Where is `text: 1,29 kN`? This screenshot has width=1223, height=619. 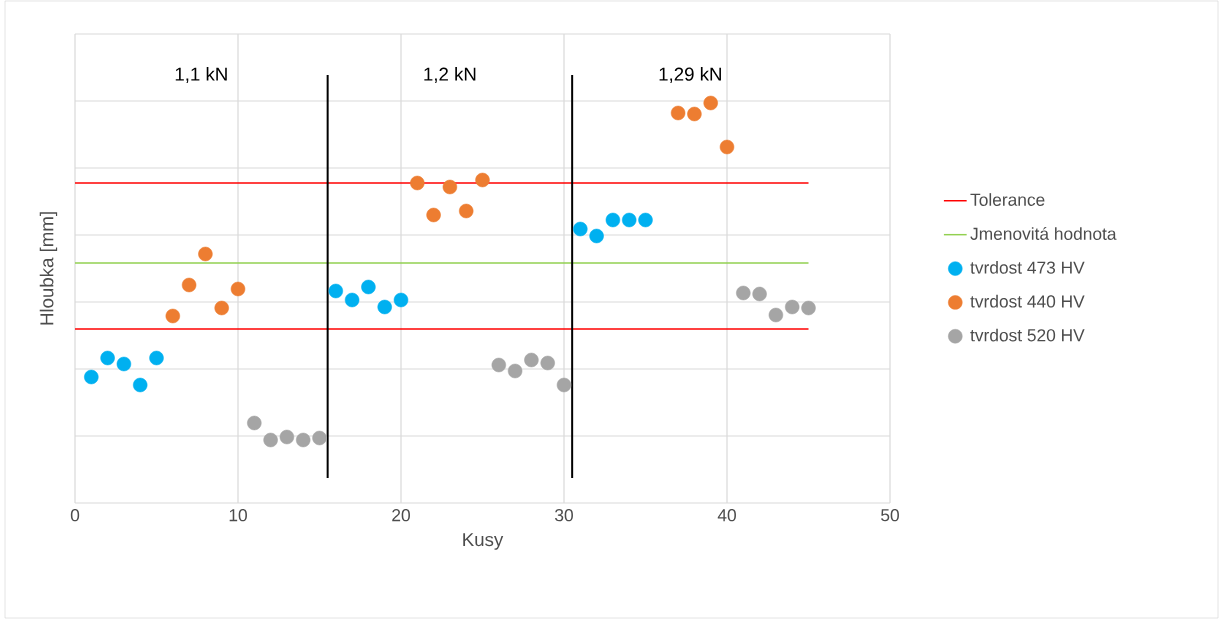
text: 1,29 kN is located at coordinates (690, 75).